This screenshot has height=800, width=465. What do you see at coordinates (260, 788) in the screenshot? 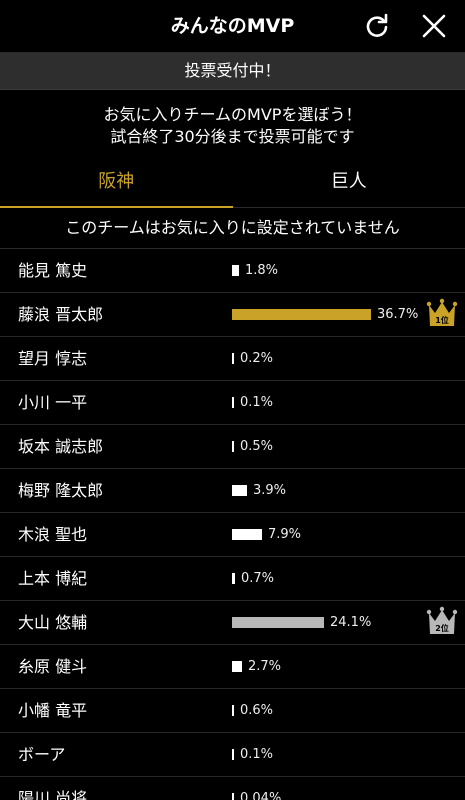
I see `vote-percent: 0.04%` at bounding box center [260, 788].